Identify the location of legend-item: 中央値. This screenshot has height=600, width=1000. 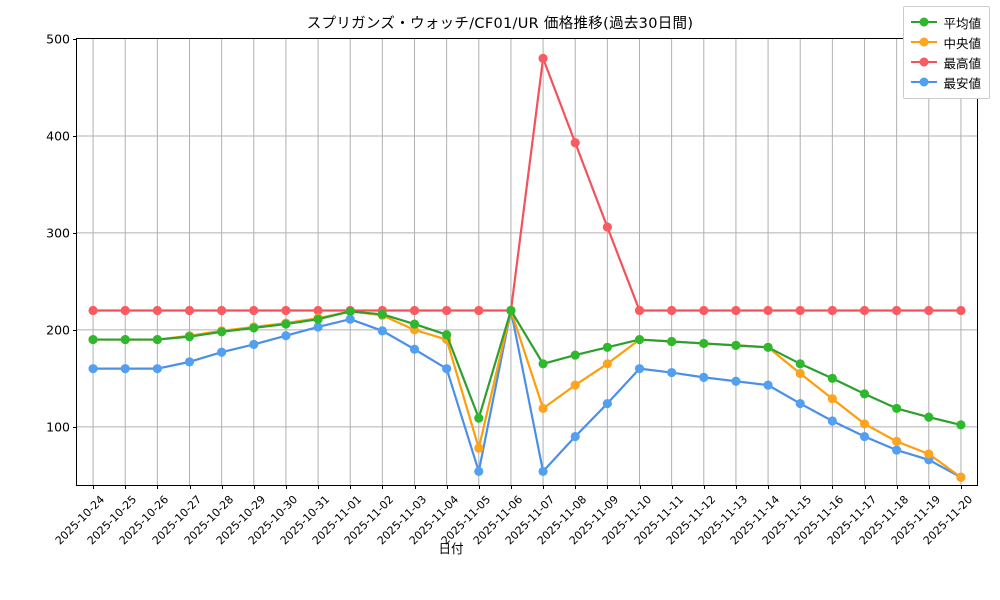
(946, 42).